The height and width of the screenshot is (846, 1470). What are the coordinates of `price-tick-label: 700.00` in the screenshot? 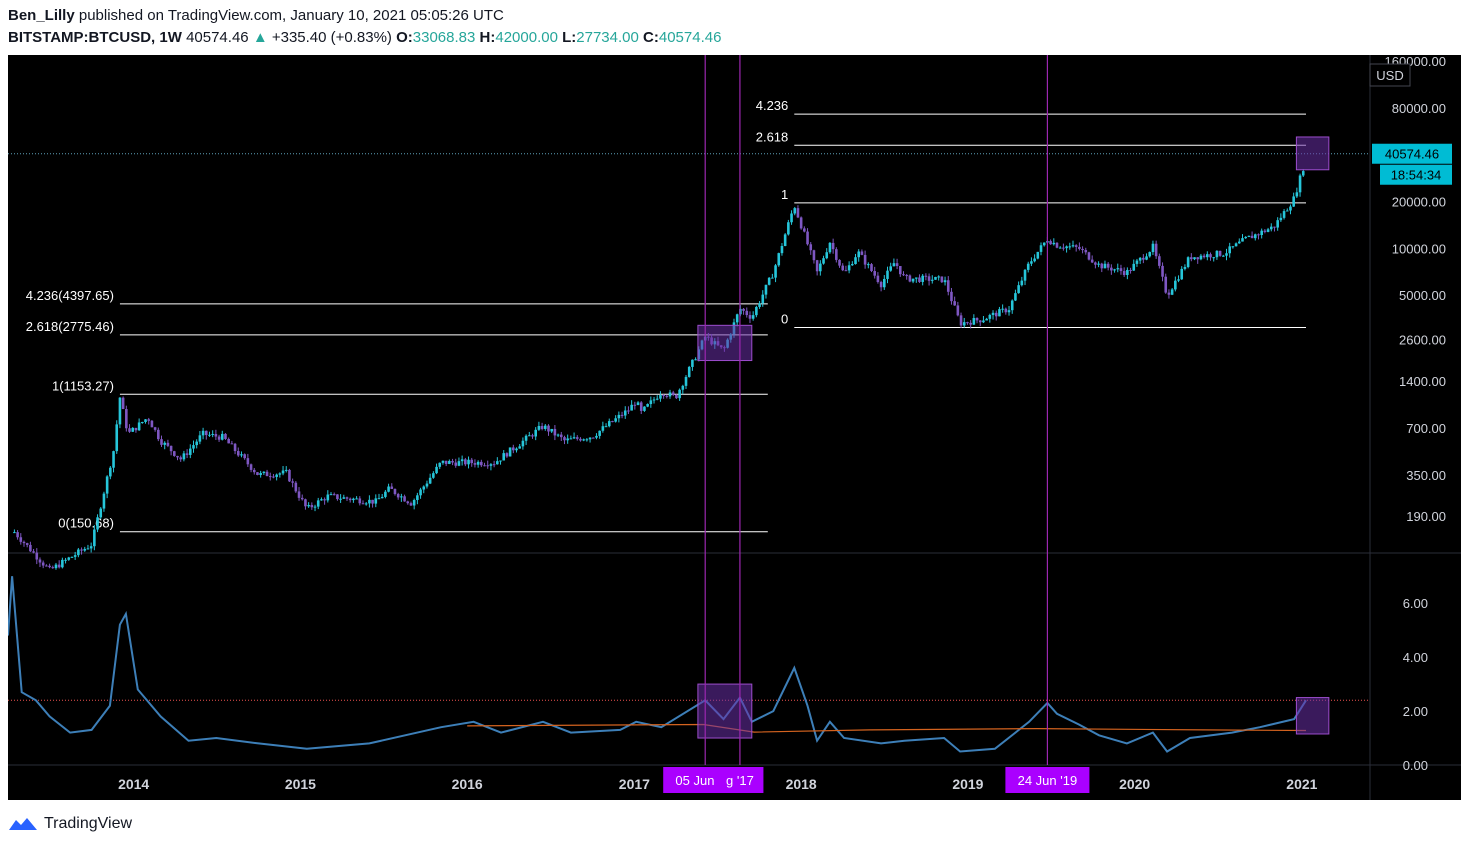 It's located at (1426, 428).